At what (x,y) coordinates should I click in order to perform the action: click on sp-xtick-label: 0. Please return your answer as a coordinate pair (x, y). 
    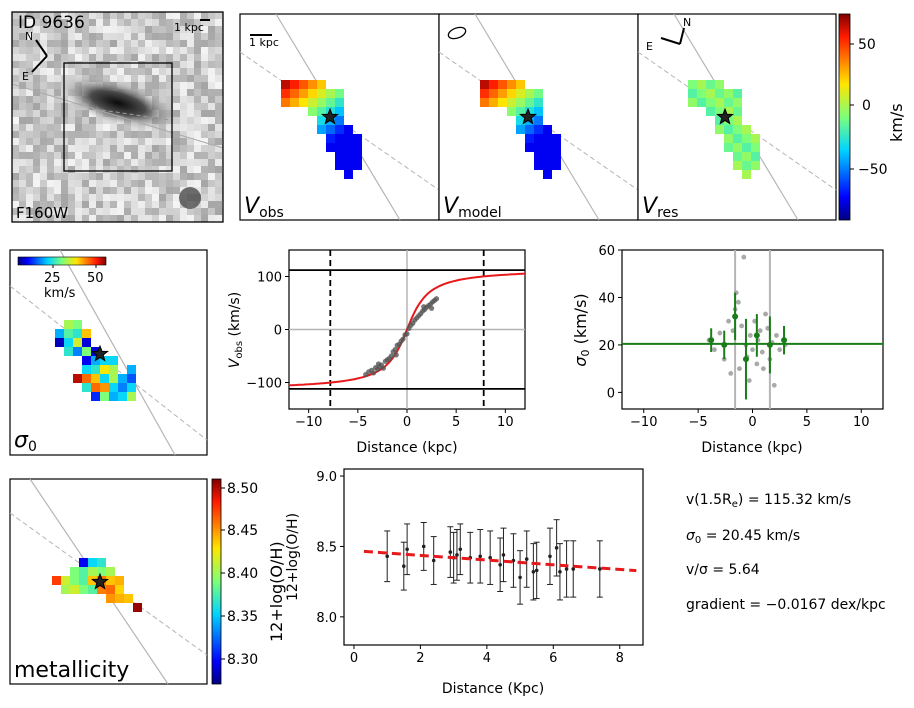
    Looking at the image, I should click on (752, 422).